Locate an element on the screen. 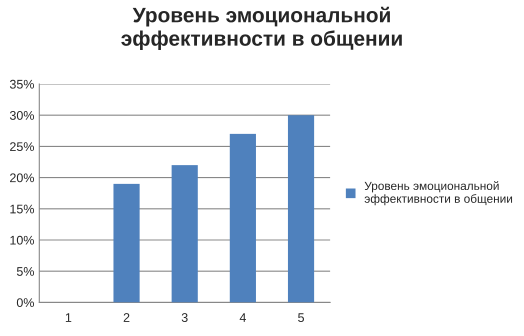 The image size is (524, 336). x-tick-label: 1 is located at coordinates (69, 317).